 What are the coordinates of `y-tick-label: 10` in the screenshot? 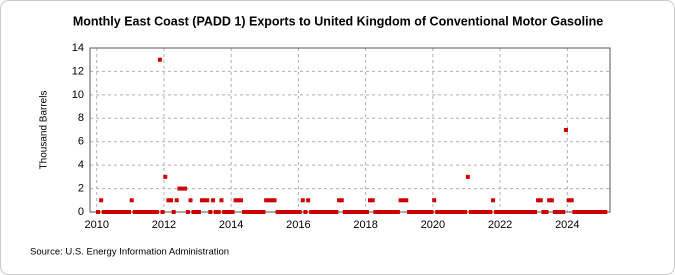 It's located at (78, 95).